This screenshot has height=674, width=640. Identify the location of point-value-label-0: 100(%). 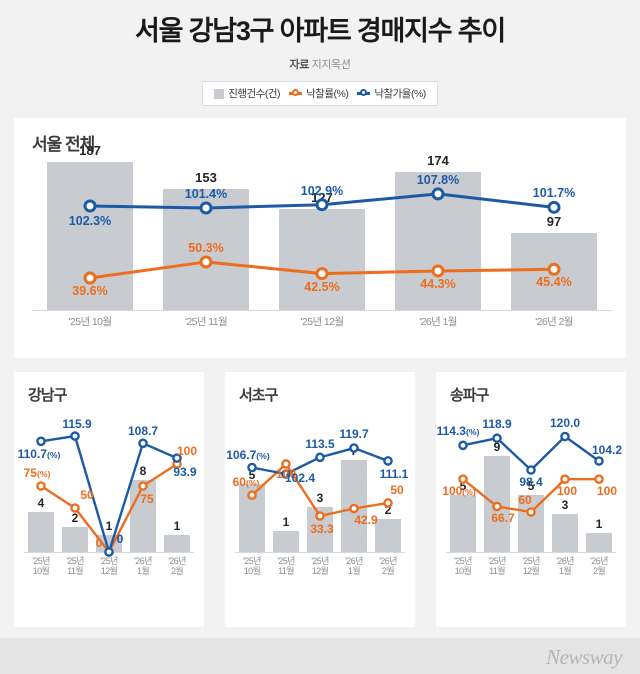
(459, 491).